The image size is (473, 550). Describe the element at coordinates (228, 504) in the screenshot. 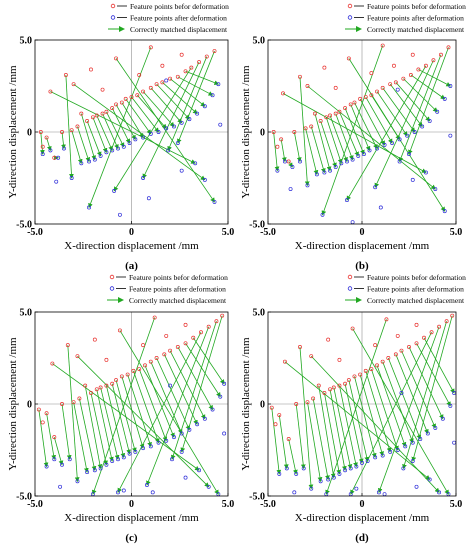

I see `x-tick-label: 5.0` at that location.